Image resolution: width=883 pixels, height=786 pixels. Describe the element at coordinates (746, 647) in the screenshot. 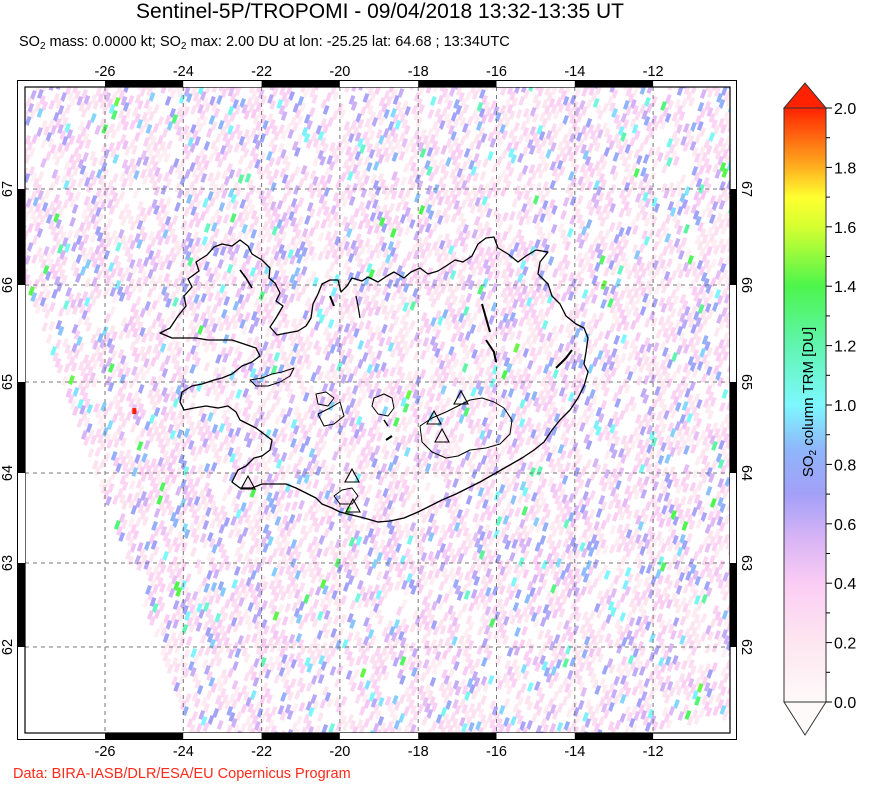

I see `lat-tick-label-right: 62` at that location.